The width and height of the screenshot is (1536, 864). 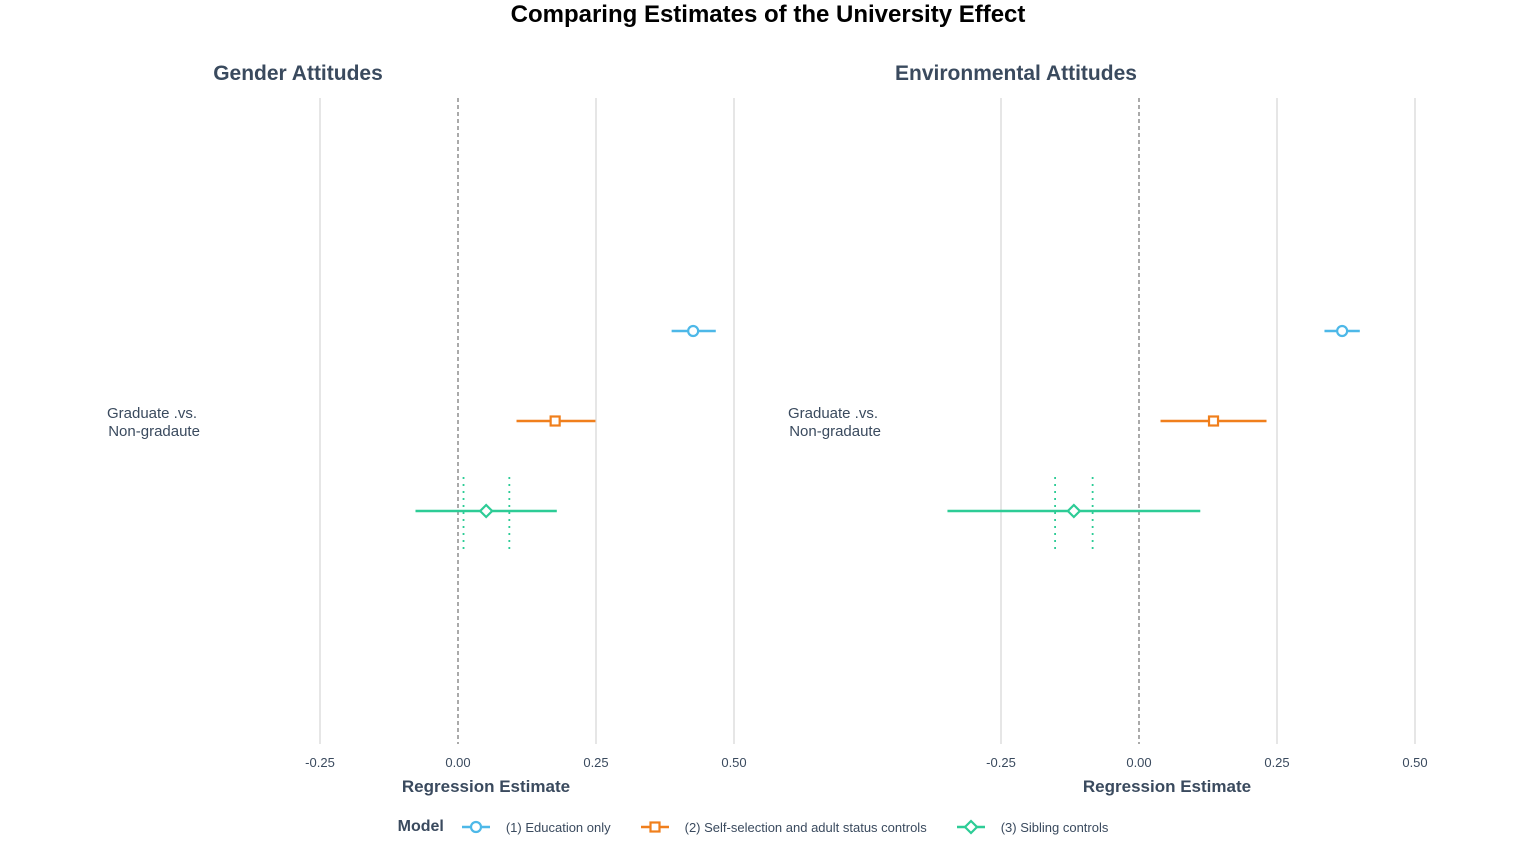 I want to click on legend-item-education-only: (1) Education only, so click(x=536, y=827).